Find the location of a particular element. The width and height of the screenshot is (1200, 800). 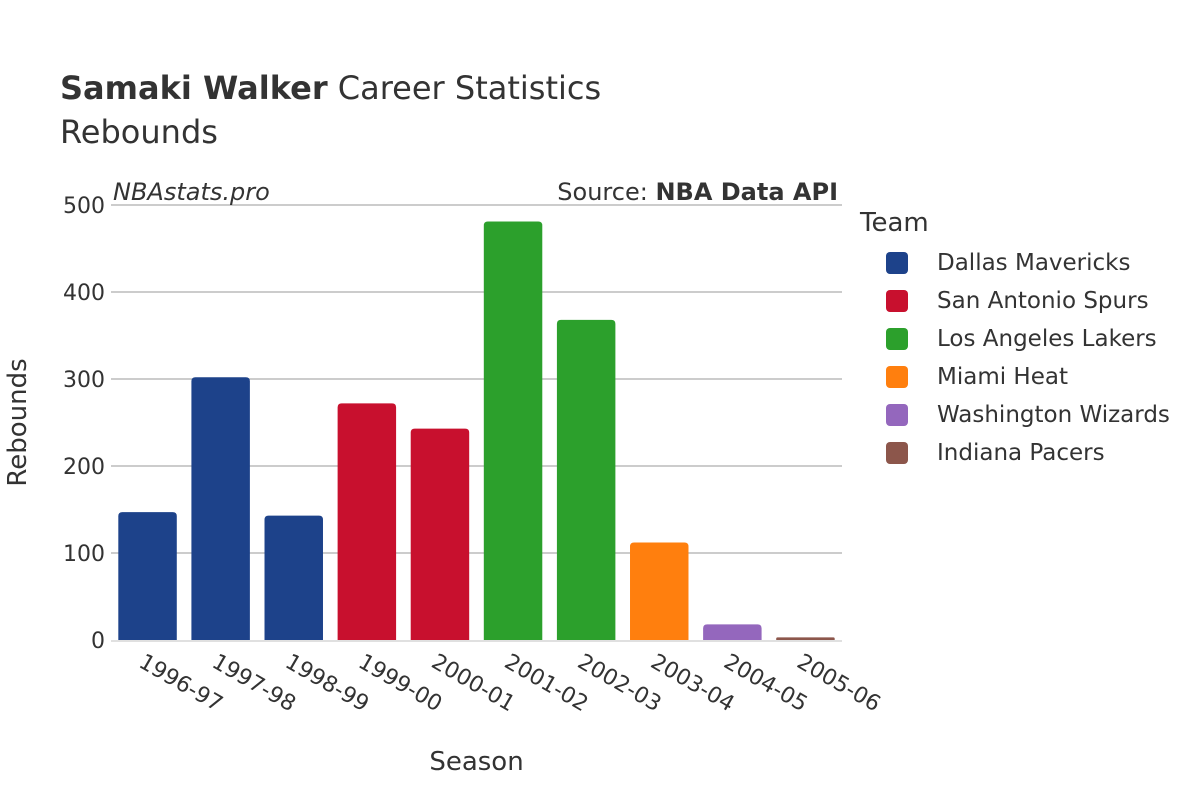

chart-subtitle: Rebounds is located at coordinates (139, 132).